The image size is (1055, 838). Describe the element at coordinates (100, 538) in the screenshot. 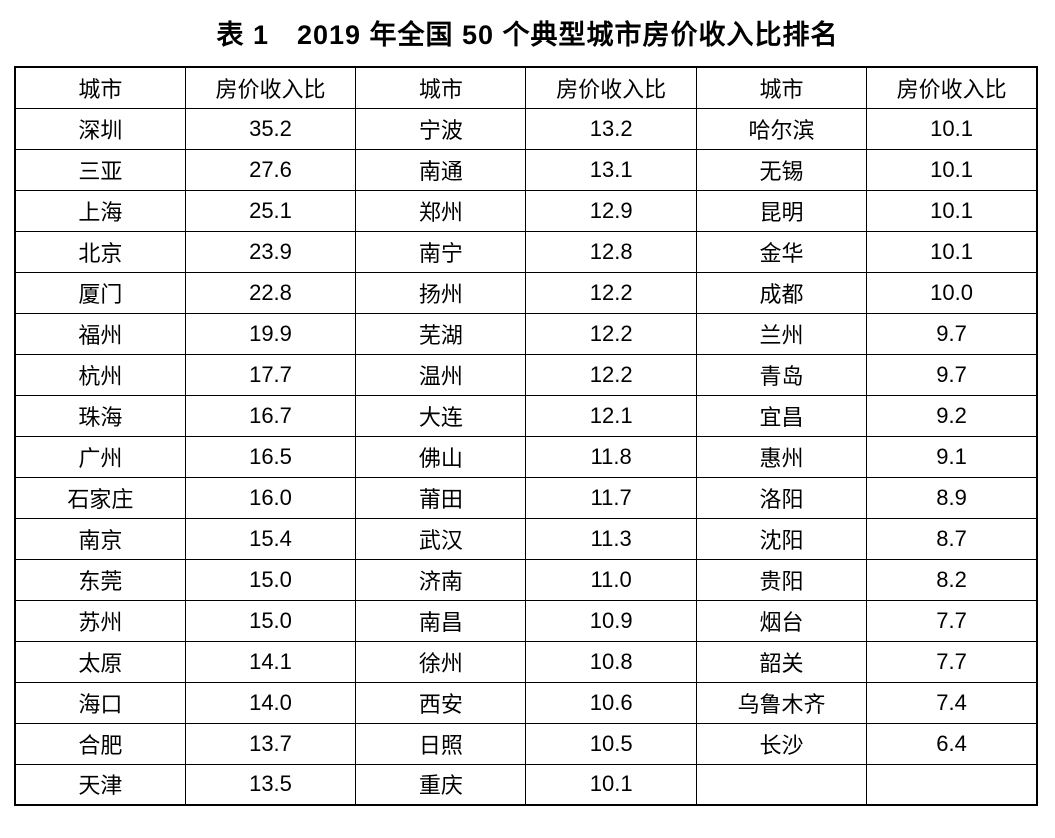

I see `city-cell: 南京` at that location.